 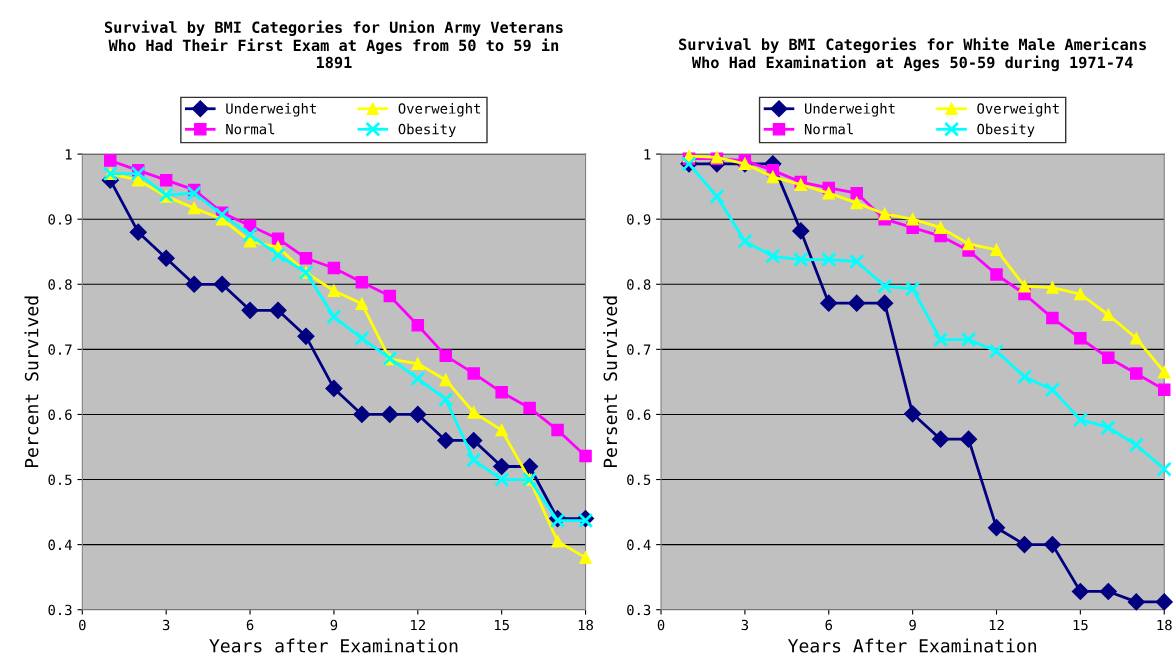 I want to click on y-axis-title: Percent Survived, so click(x=31, y=382).